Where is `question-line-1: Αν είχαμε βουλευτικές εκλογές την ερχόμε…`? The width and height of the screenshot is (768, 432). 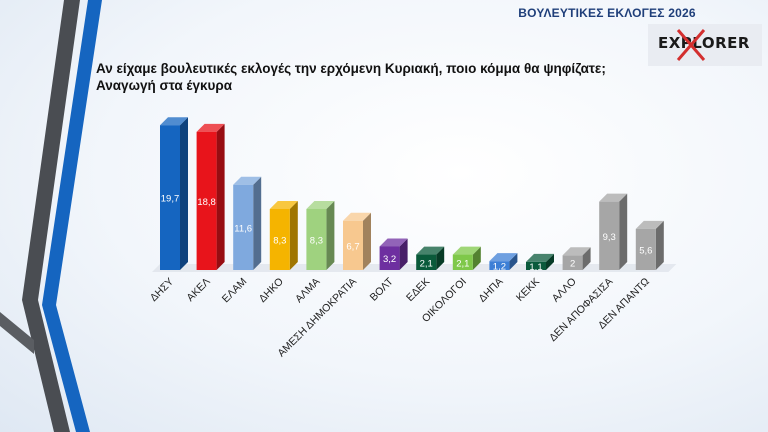 question-line-1: Αν είχαμε βουλευτικές εκλογές την ερχόμε… is located at coordinates (351, 68).